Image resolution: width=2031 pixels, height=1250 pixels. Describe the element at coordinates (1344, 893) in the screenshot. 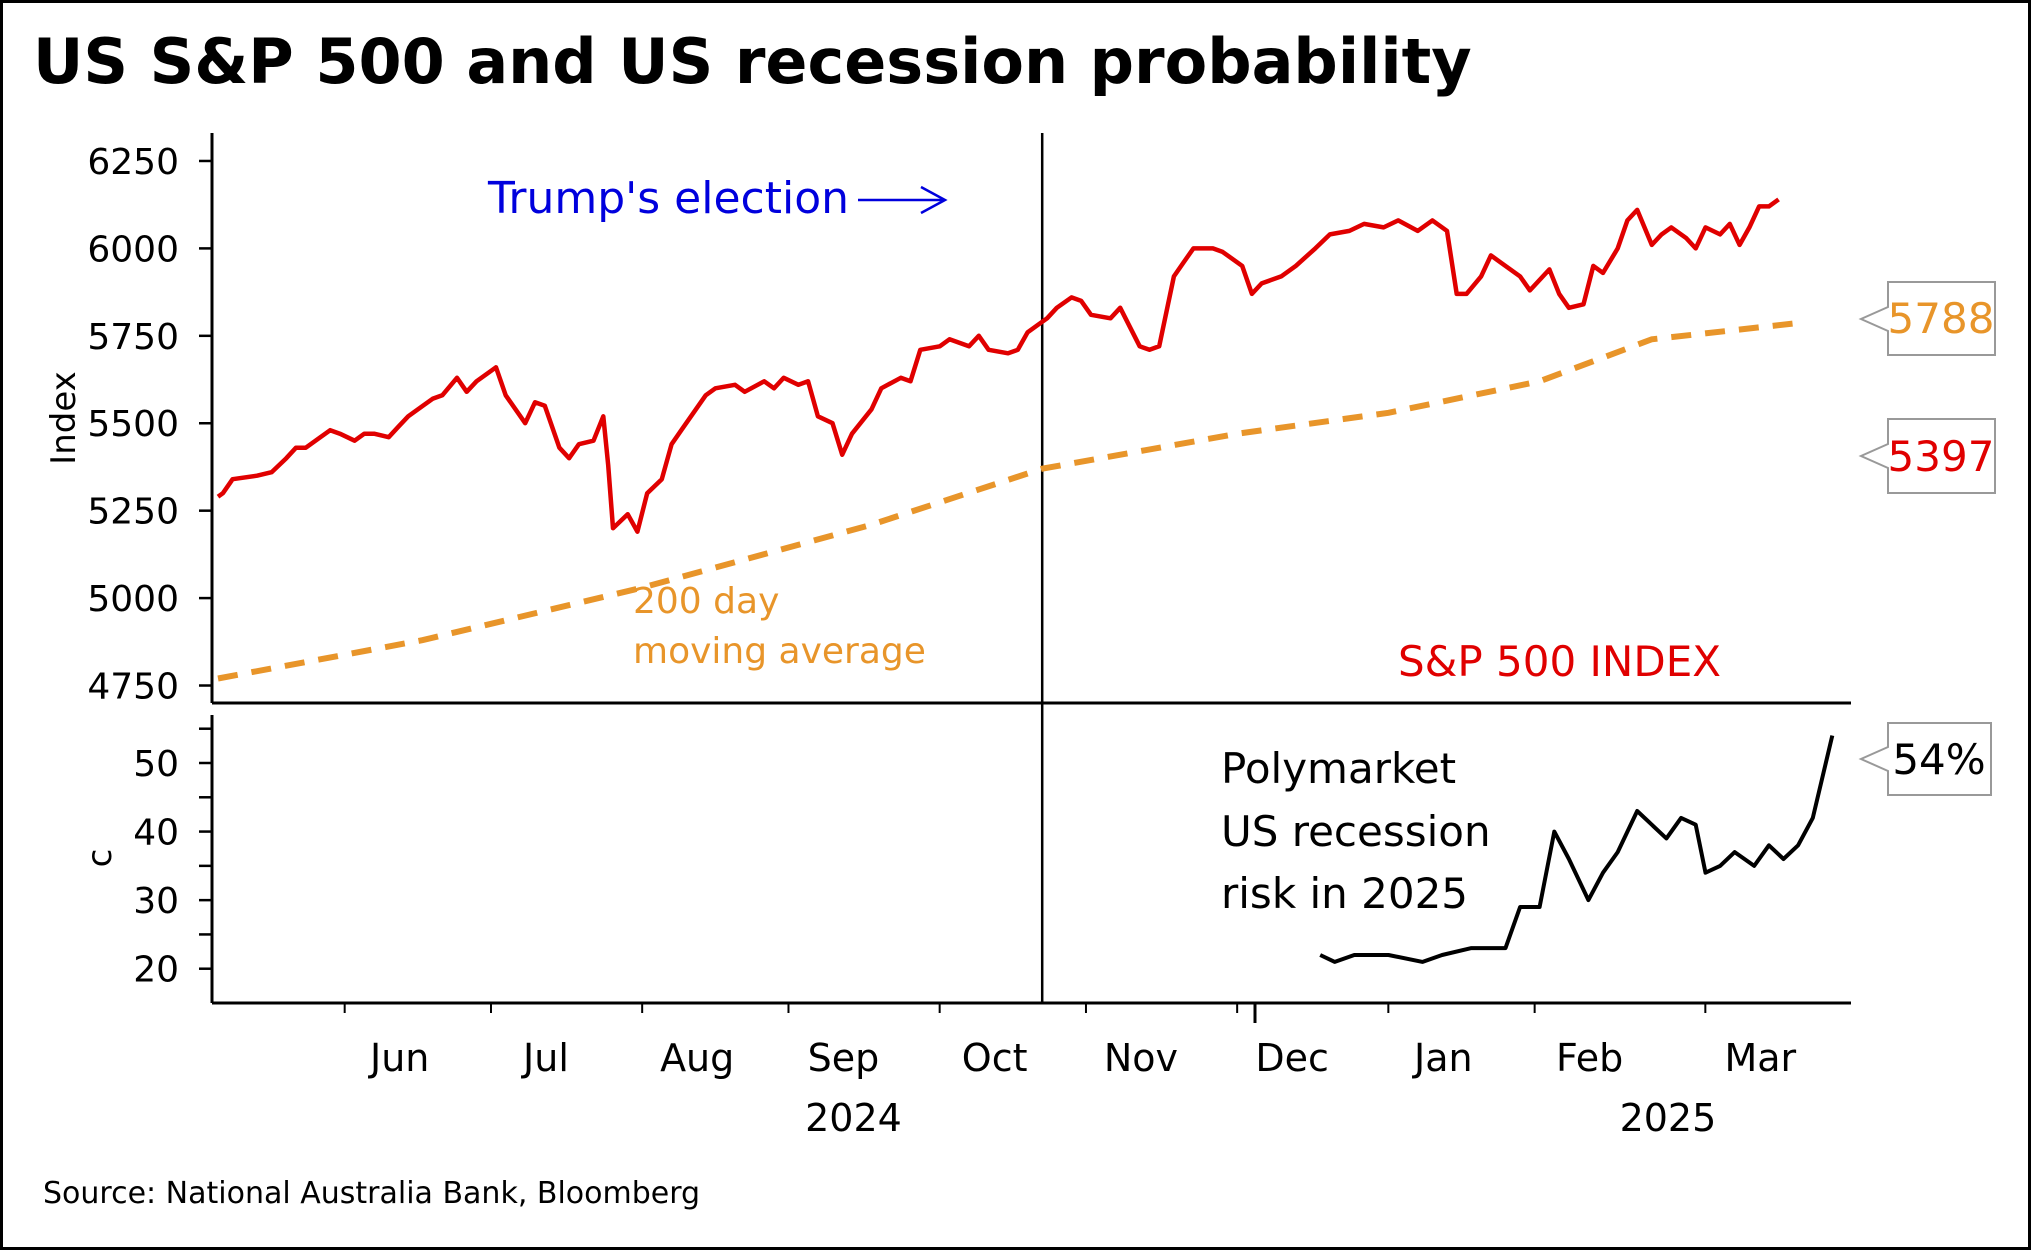

I see `recession-label-line3: risk in 2025` at that location.